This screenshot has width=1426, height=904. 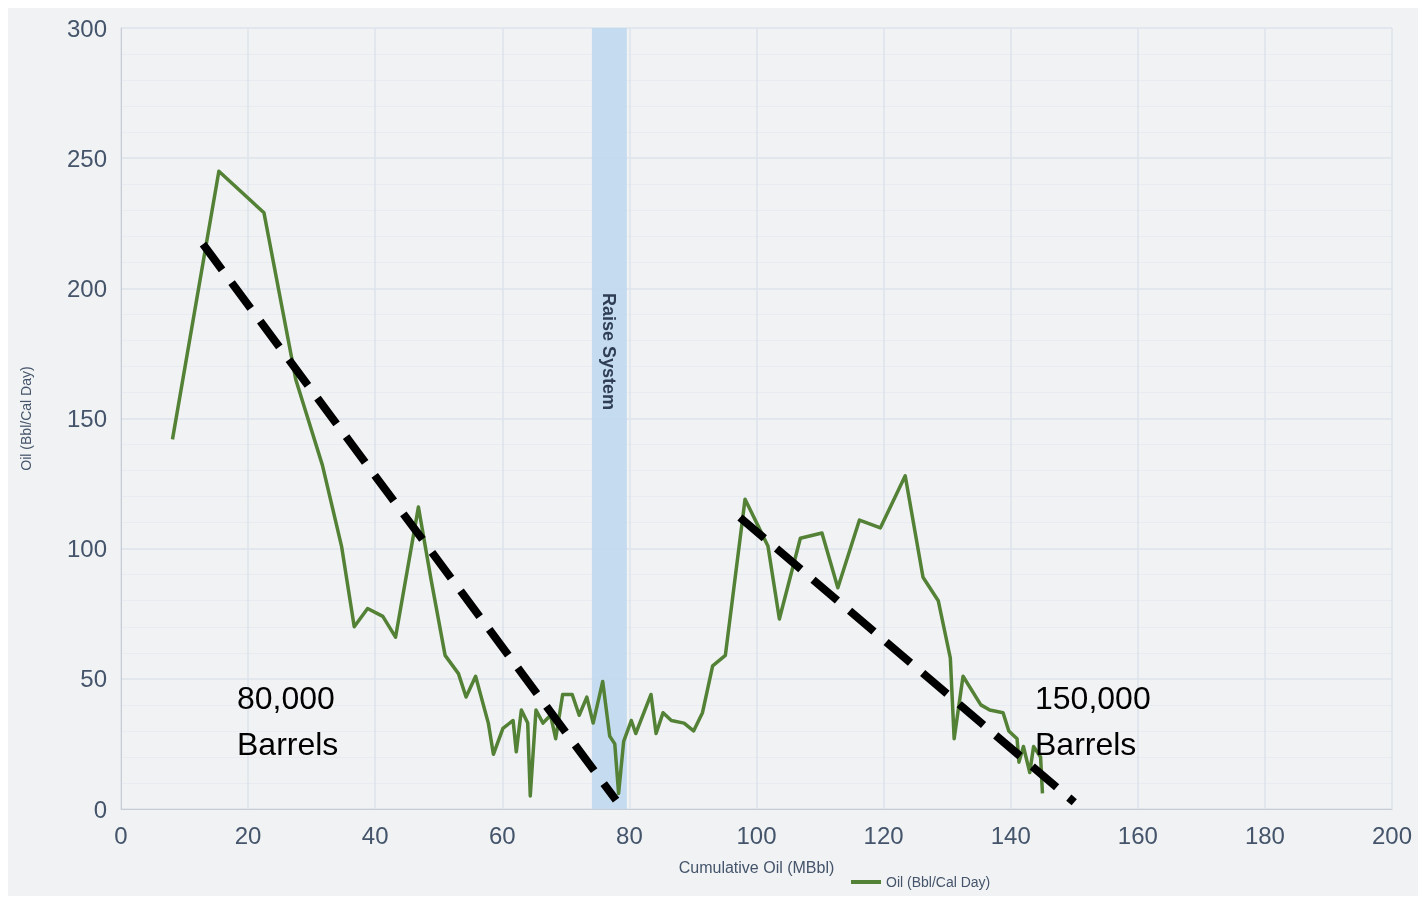 I want to click on x-tick-label: 60, so click(x=502, y=835).